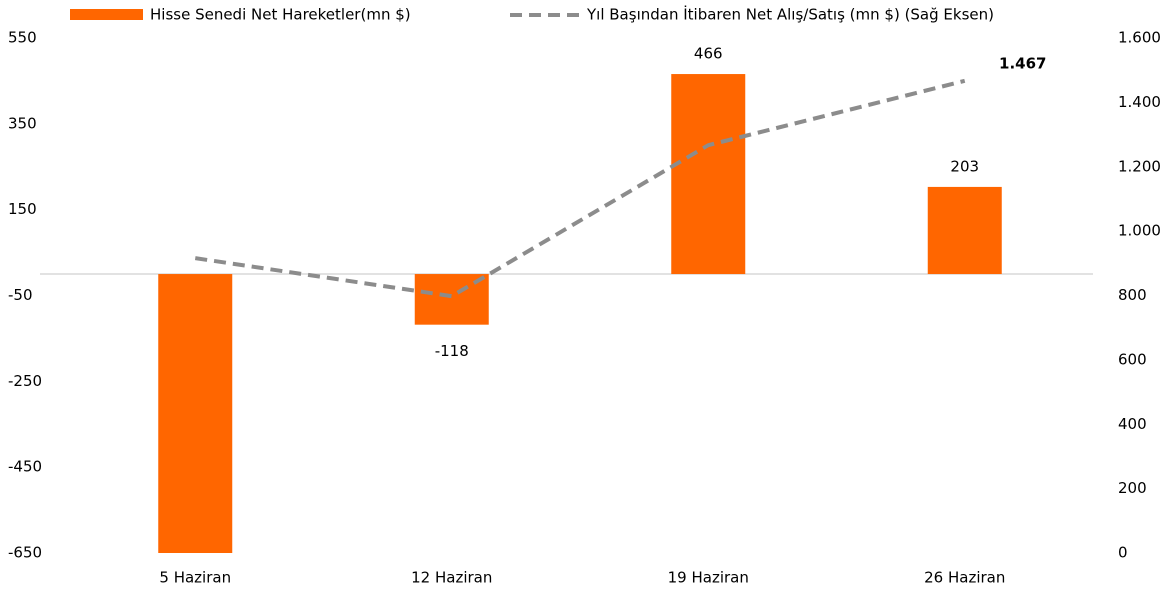 The width and height of the screenshot is (1173, 596). What do you see at coordinates (452, 351) in the screenshot?
I see `data-label: -118` at bounding box center [452, 351].